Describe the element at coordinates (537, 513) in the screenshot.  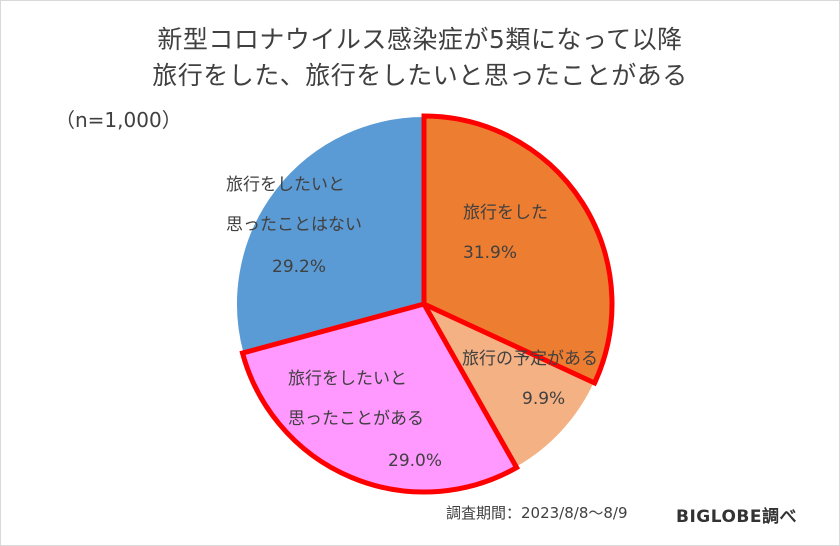
I see `survey-period: 調査期間：2023/8/8～8/9` at that location.